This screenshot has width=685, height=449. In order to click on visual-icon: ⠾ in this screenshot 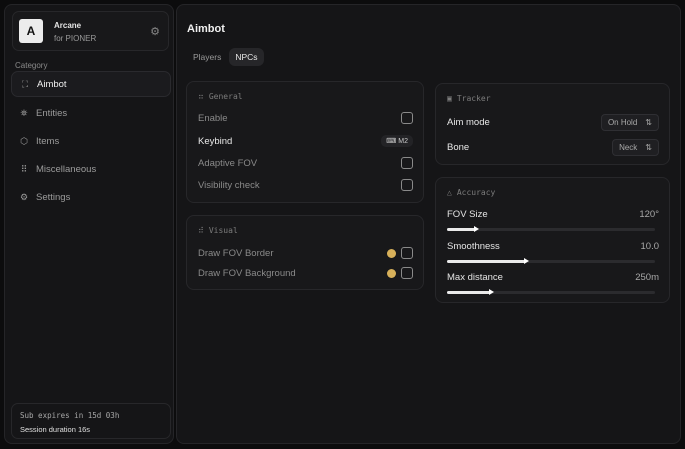, I will do `click(201, 230)`.